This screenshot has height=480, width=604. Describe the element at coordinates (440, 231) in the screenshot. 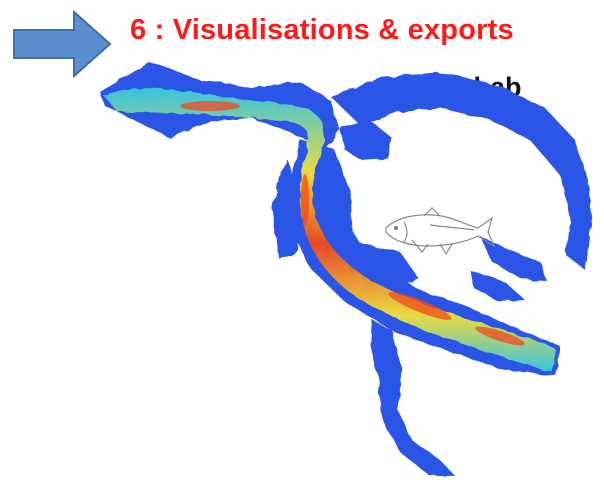

I see `fish-drawing-icon` at that location.